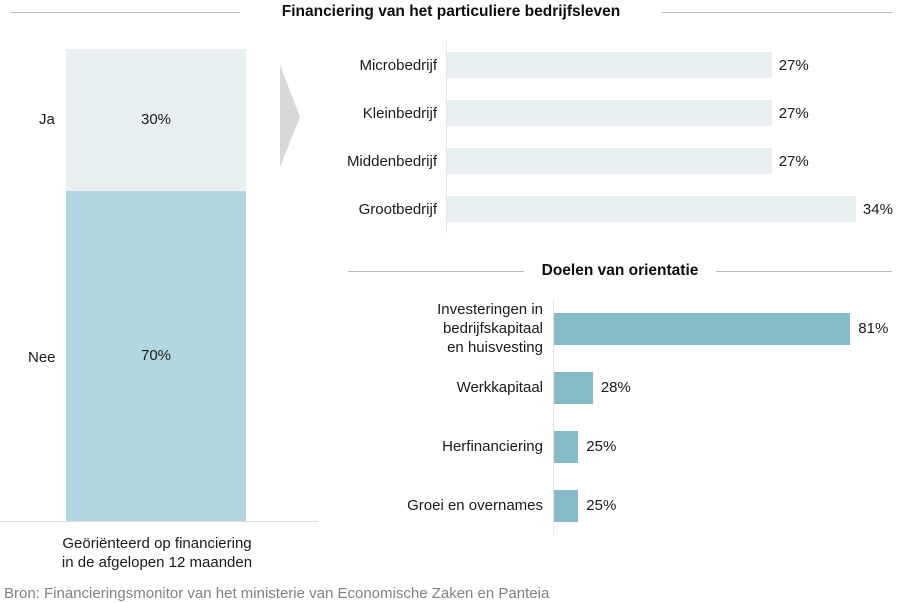 The width and height of the screenshot is (899, 603). I want to click on doelen-title: Doelen van orientatie, so click(620, 270).